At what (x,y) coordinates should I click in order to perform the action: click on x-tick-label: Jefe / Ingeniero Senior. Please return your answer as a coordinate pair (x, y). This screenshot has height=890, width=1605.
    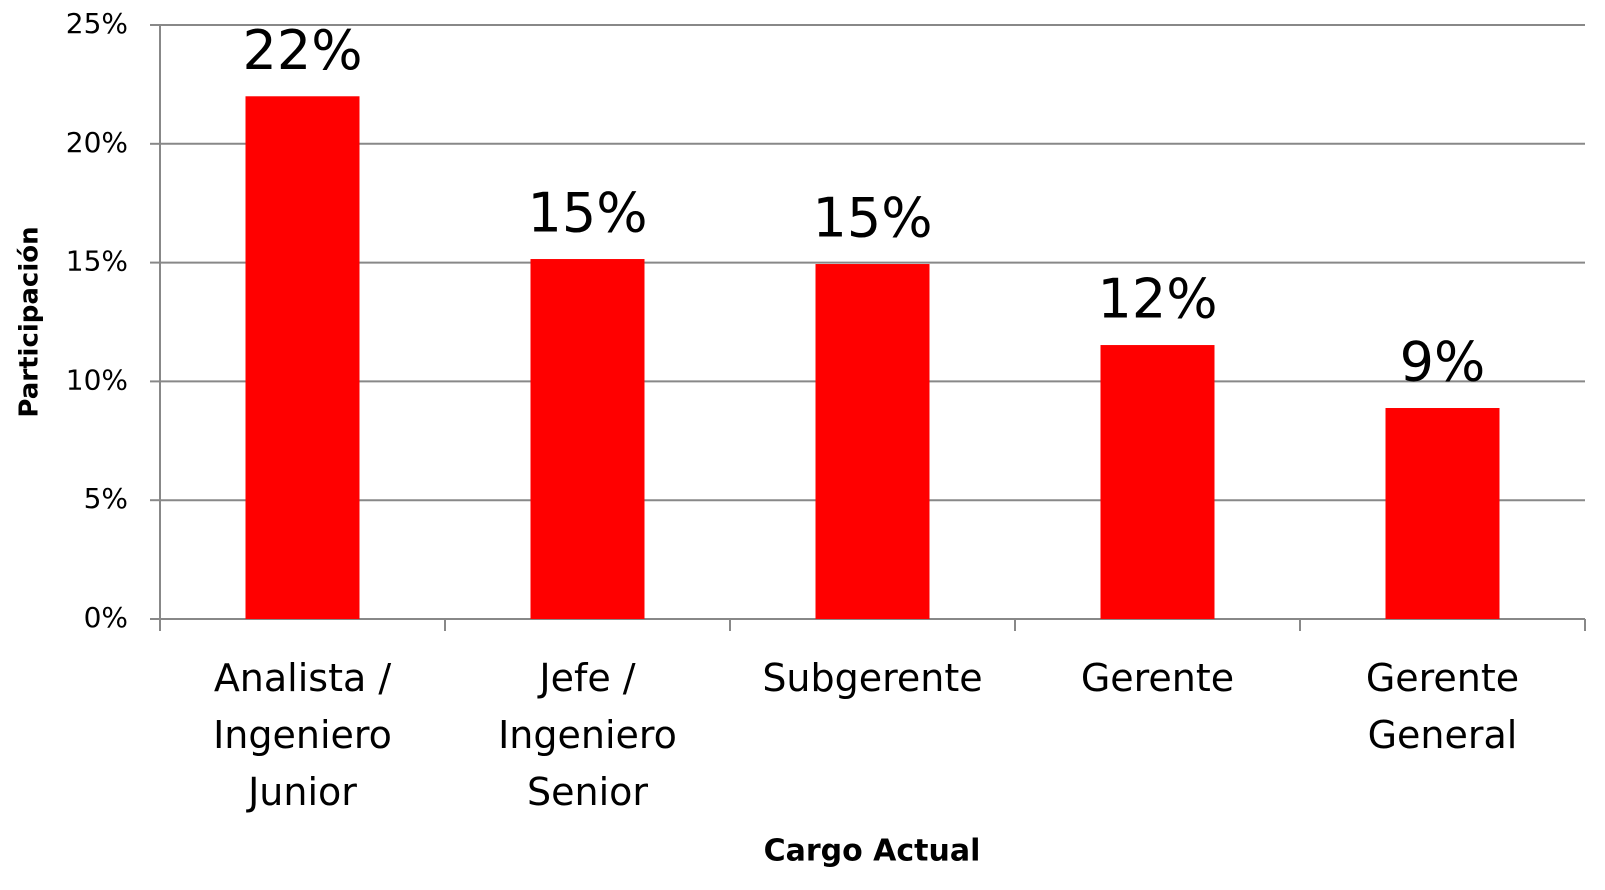
    Looking at the image, I should click on (587, 735).